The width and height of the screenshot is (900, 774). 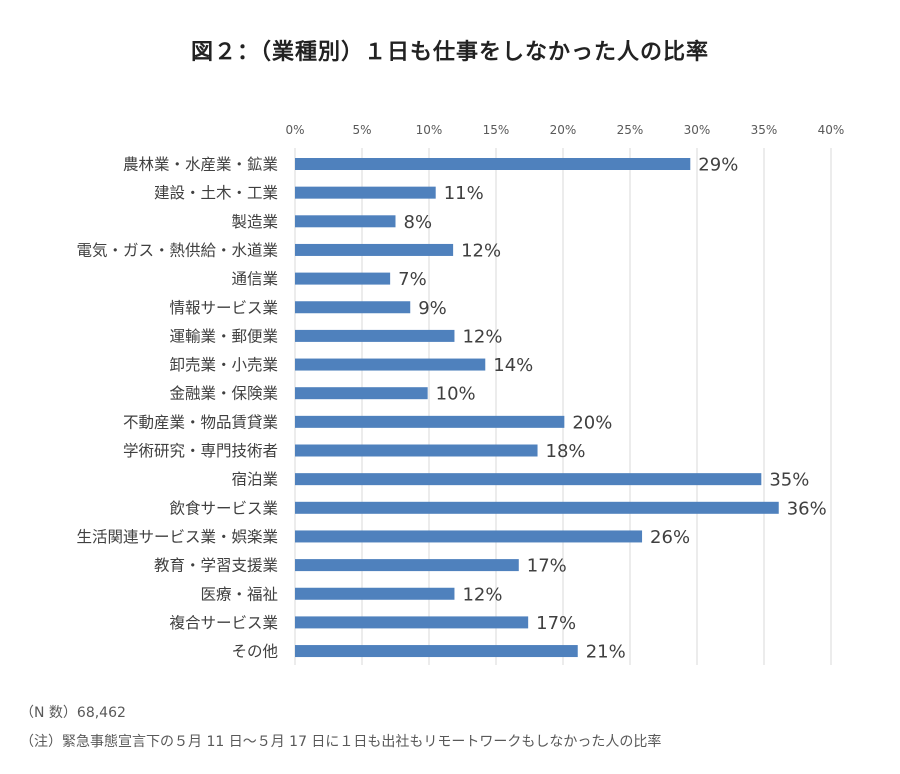 I want to click on data-label: 18%, so click(x=566, y=451).